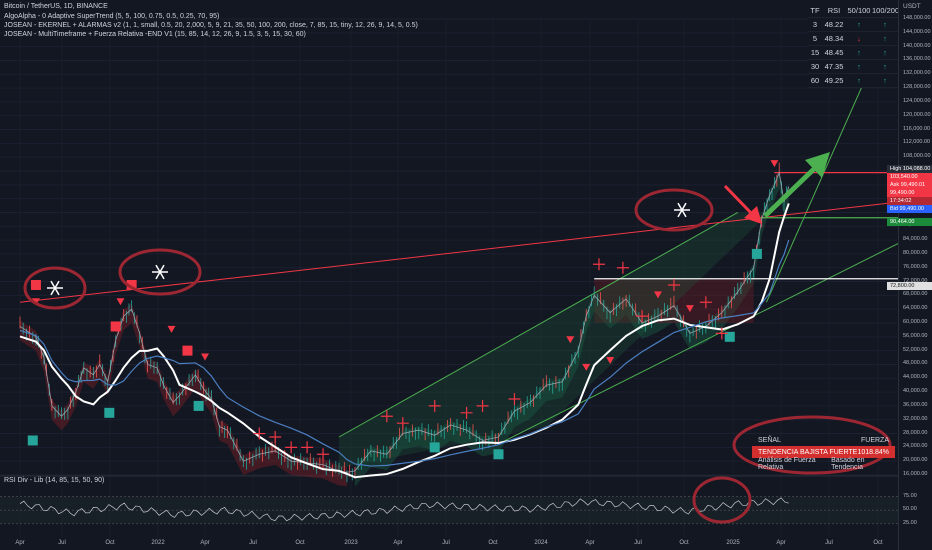 The image size is (932, 550). I want to click on signal-header: SEÑAL FUERZA, so click(823, 440).